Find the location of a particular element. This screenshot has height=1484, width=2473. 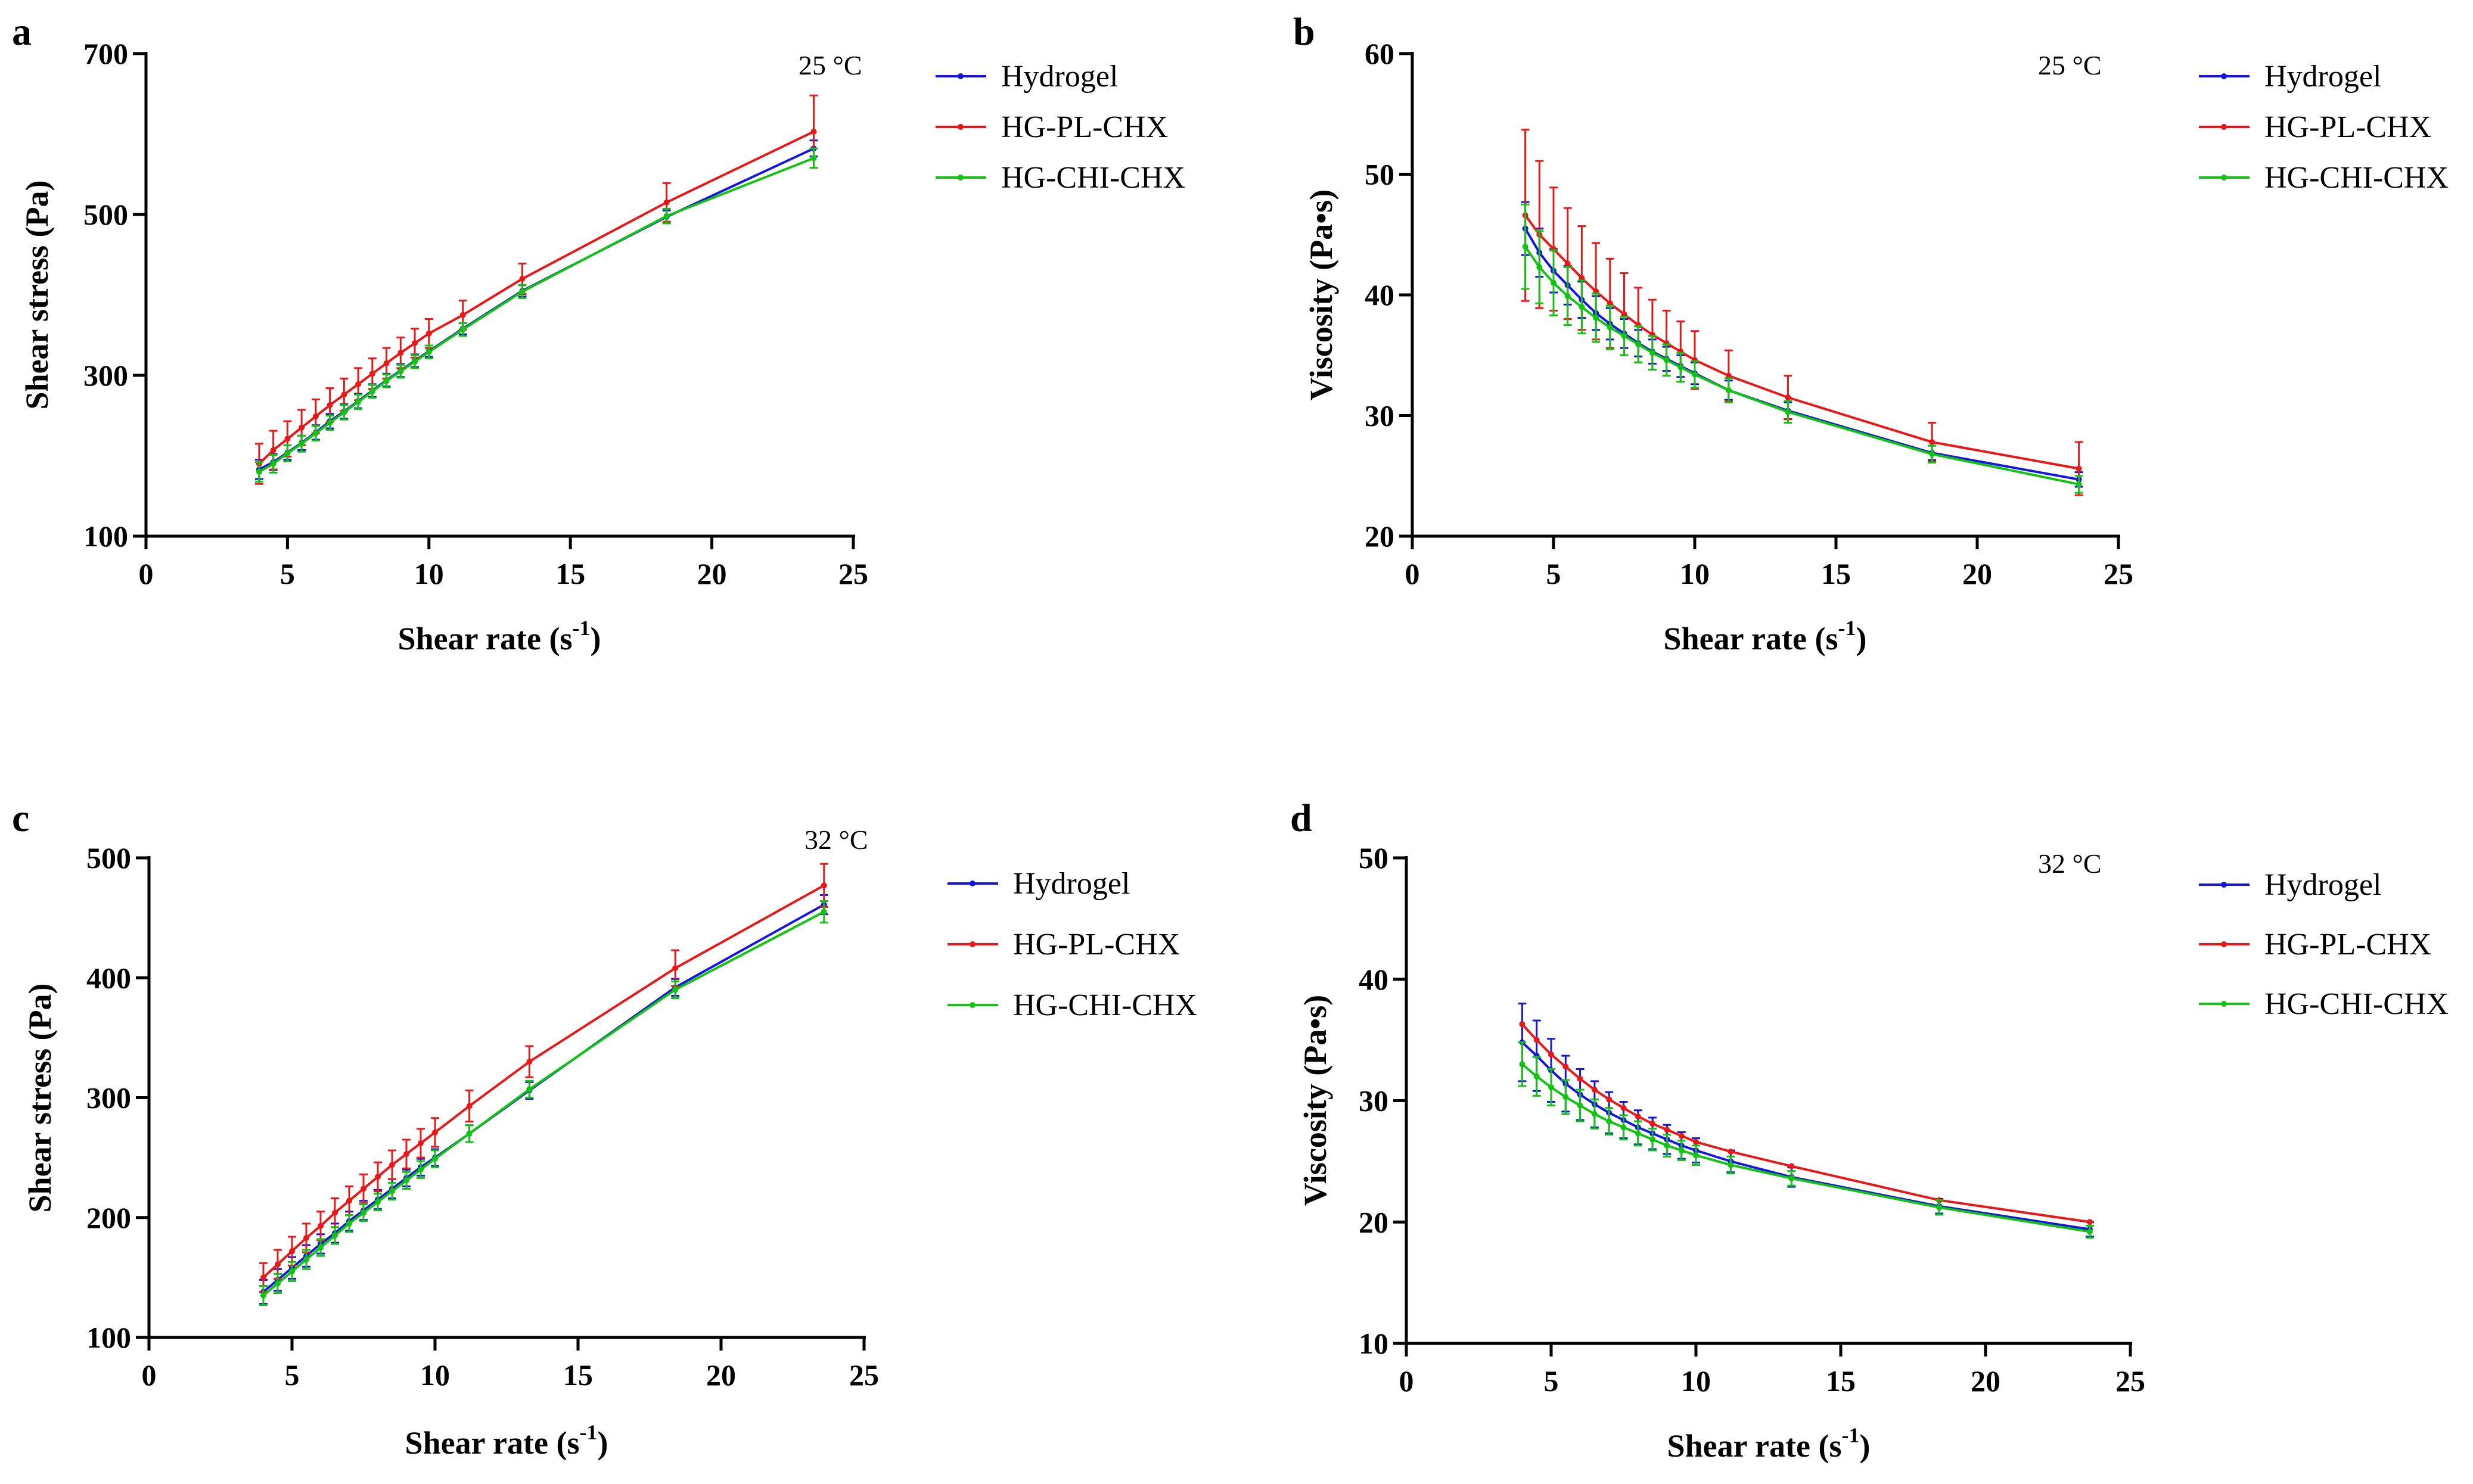

x-axis-title-sup: -1 is located at coordinates (588, 1432).